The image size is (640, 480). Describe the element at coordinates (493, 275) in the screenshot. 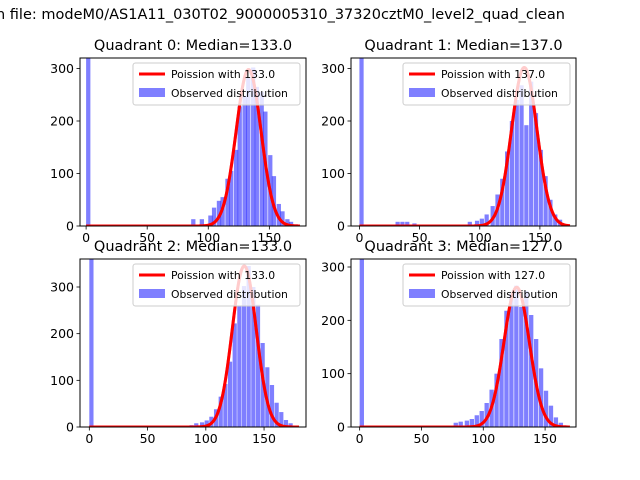

I see `legend-fit-label: Poission with 127.0` at that location.